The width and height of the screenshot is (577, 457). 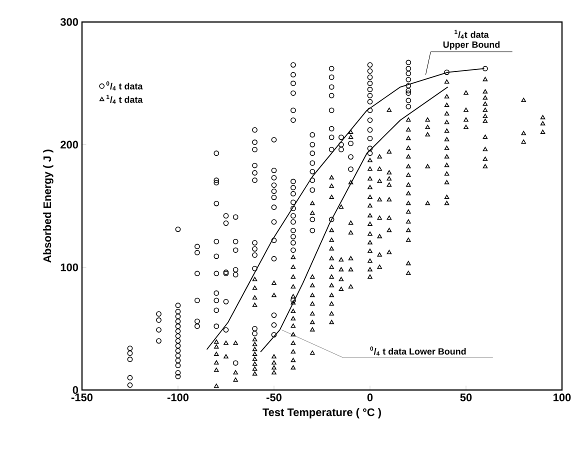 What do you see at coordinates (75, 390) in the screenshot?
I see `y-tick-label: 0` at bounding box center [75, 390].